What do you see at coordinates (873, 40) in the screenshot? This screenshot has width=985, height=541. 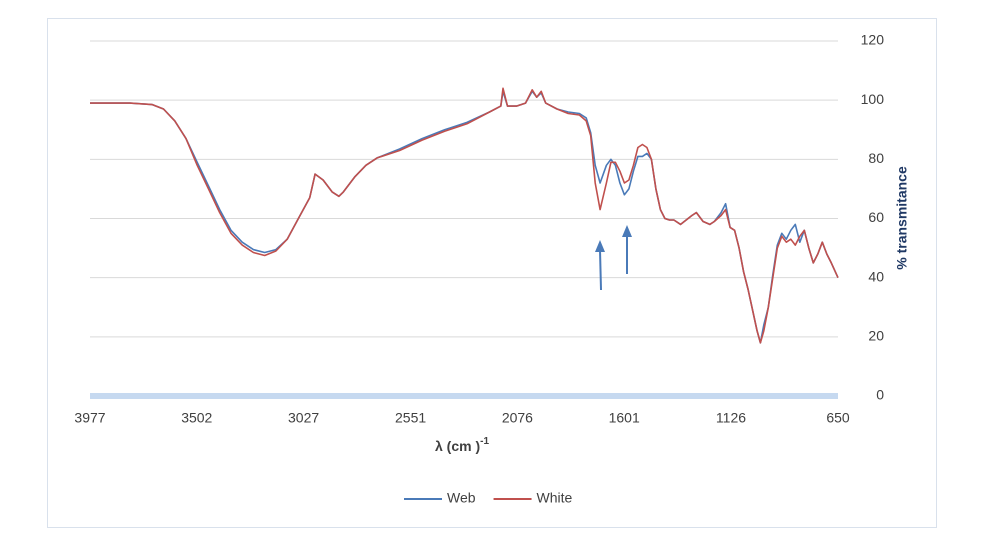 I see `y-tick-label: 120` at bounding box center [873, 40].